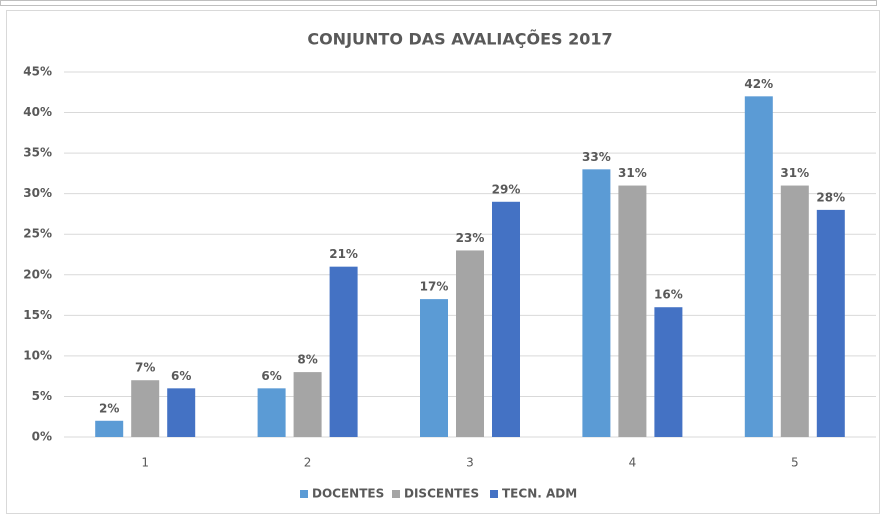  What do you see at coordinates (668, 295) in the screenshot?
I see `data-label: 16%` at bounding box center [668, 295].